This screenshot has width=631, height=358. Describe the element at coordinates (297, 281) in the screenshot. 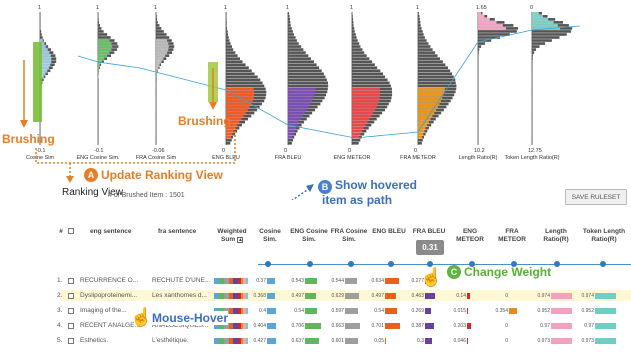

I see `metric-value: 0.543` at that location.